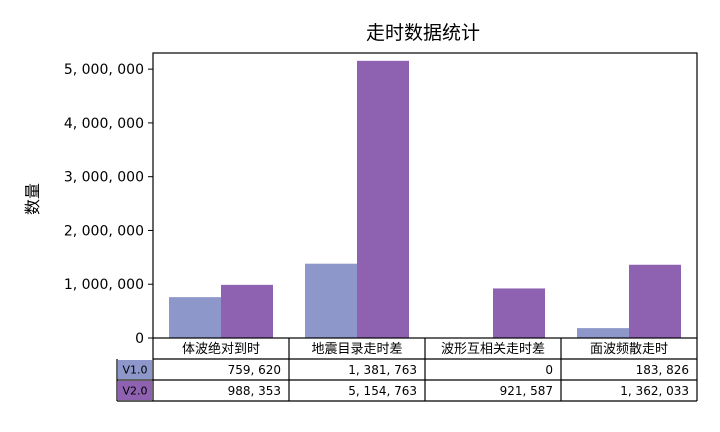  I want to click on legend-swatch-V1.0, so click(135, 369).